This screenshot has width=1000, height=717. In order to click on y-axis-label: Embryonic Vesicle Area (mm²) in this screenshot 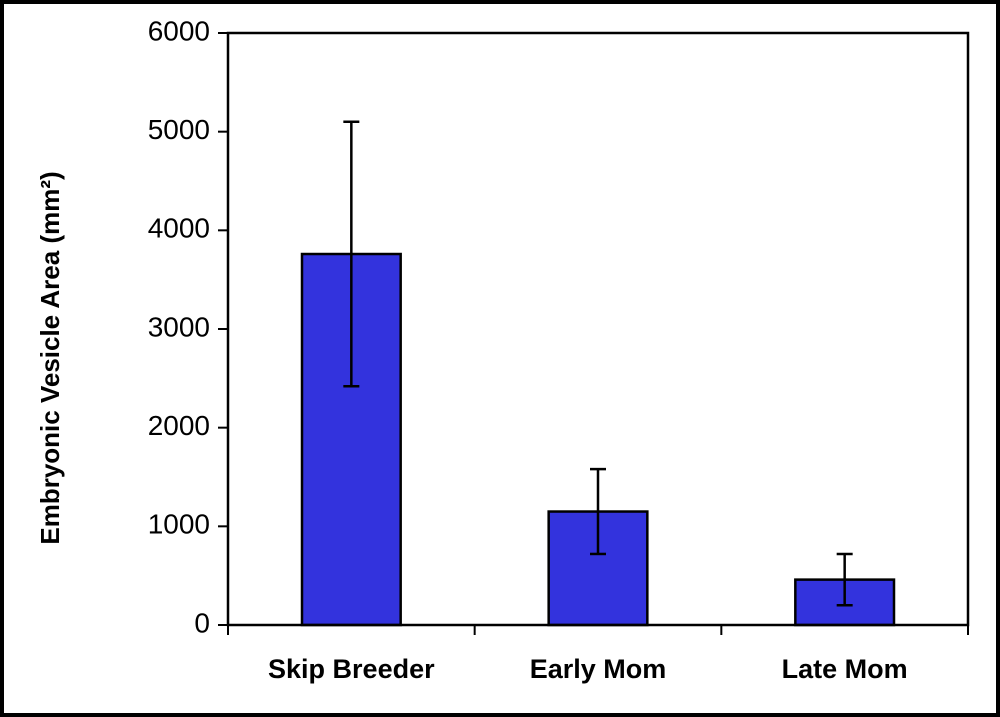, I will do `click(50, 357)`.